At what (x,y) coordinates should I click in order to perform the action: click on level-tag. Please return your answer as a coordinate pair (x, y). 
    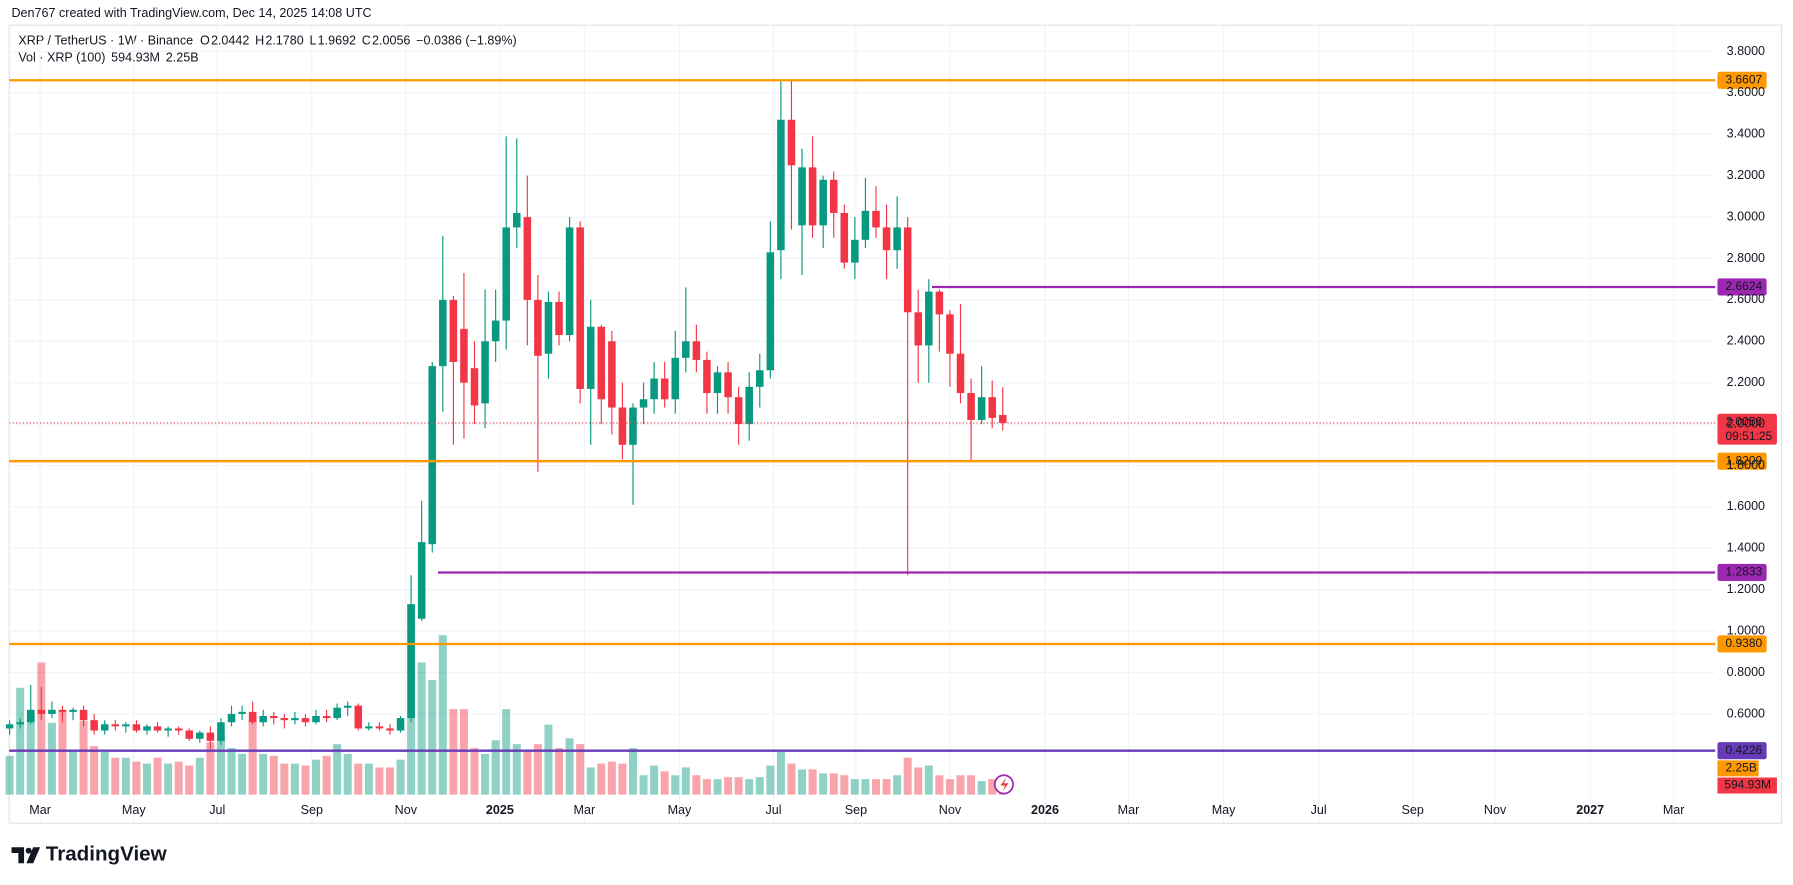
    Looking at the image, I should click on (1742, 287).